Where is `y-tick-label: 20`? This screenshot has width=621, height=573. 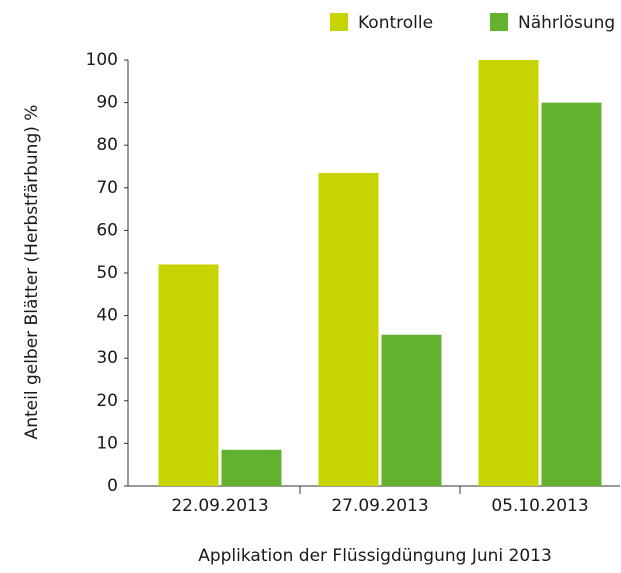
y-tick-label: 20 is located at coordinates (107, 401).